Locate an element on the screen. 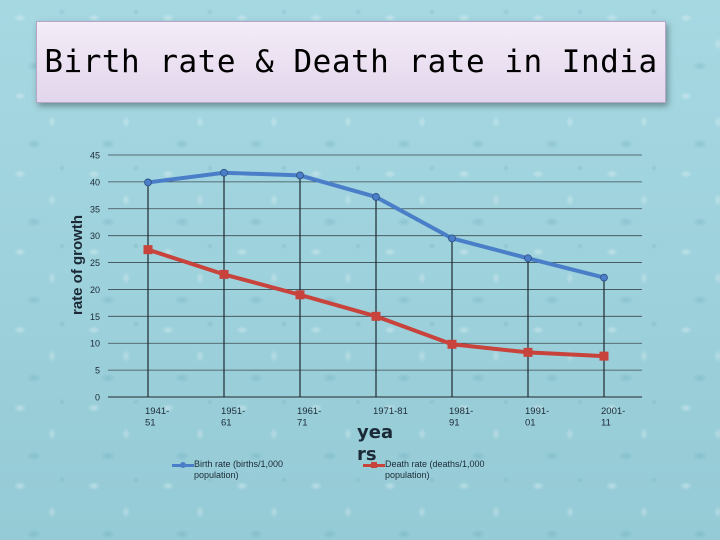  y-tick-label: 5 is located at coordinates (97, 371).